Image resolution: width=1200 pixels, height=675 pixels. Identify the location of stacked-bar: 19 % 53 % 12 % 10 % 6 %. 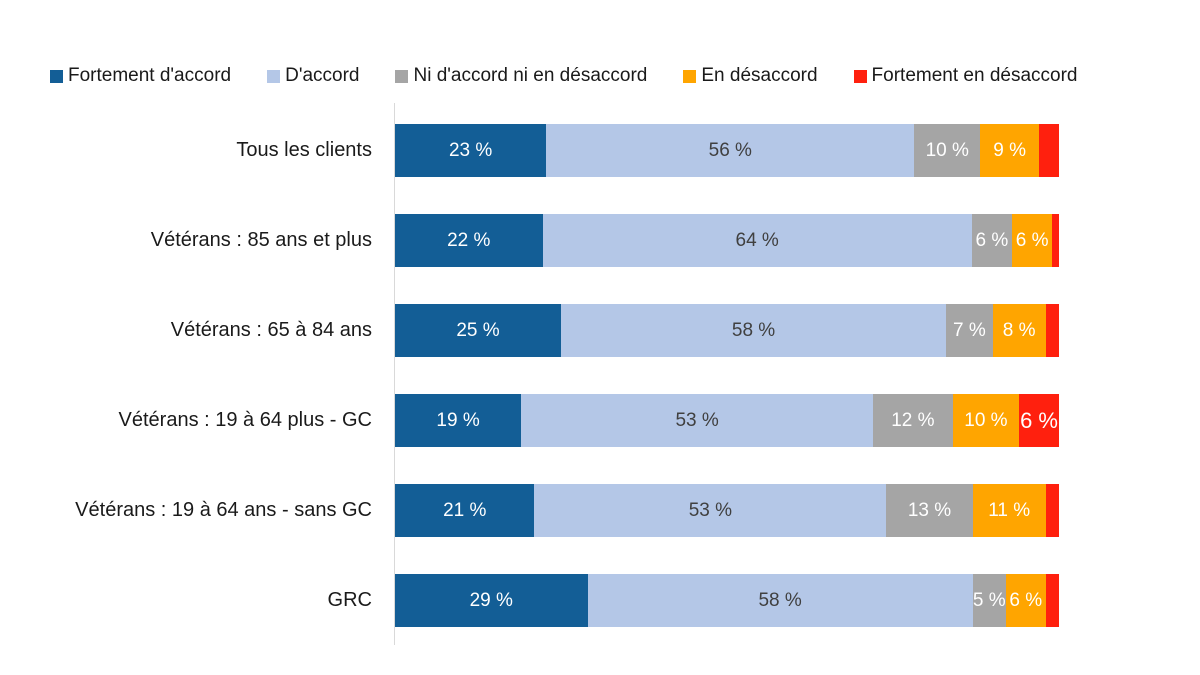
(727, 420).